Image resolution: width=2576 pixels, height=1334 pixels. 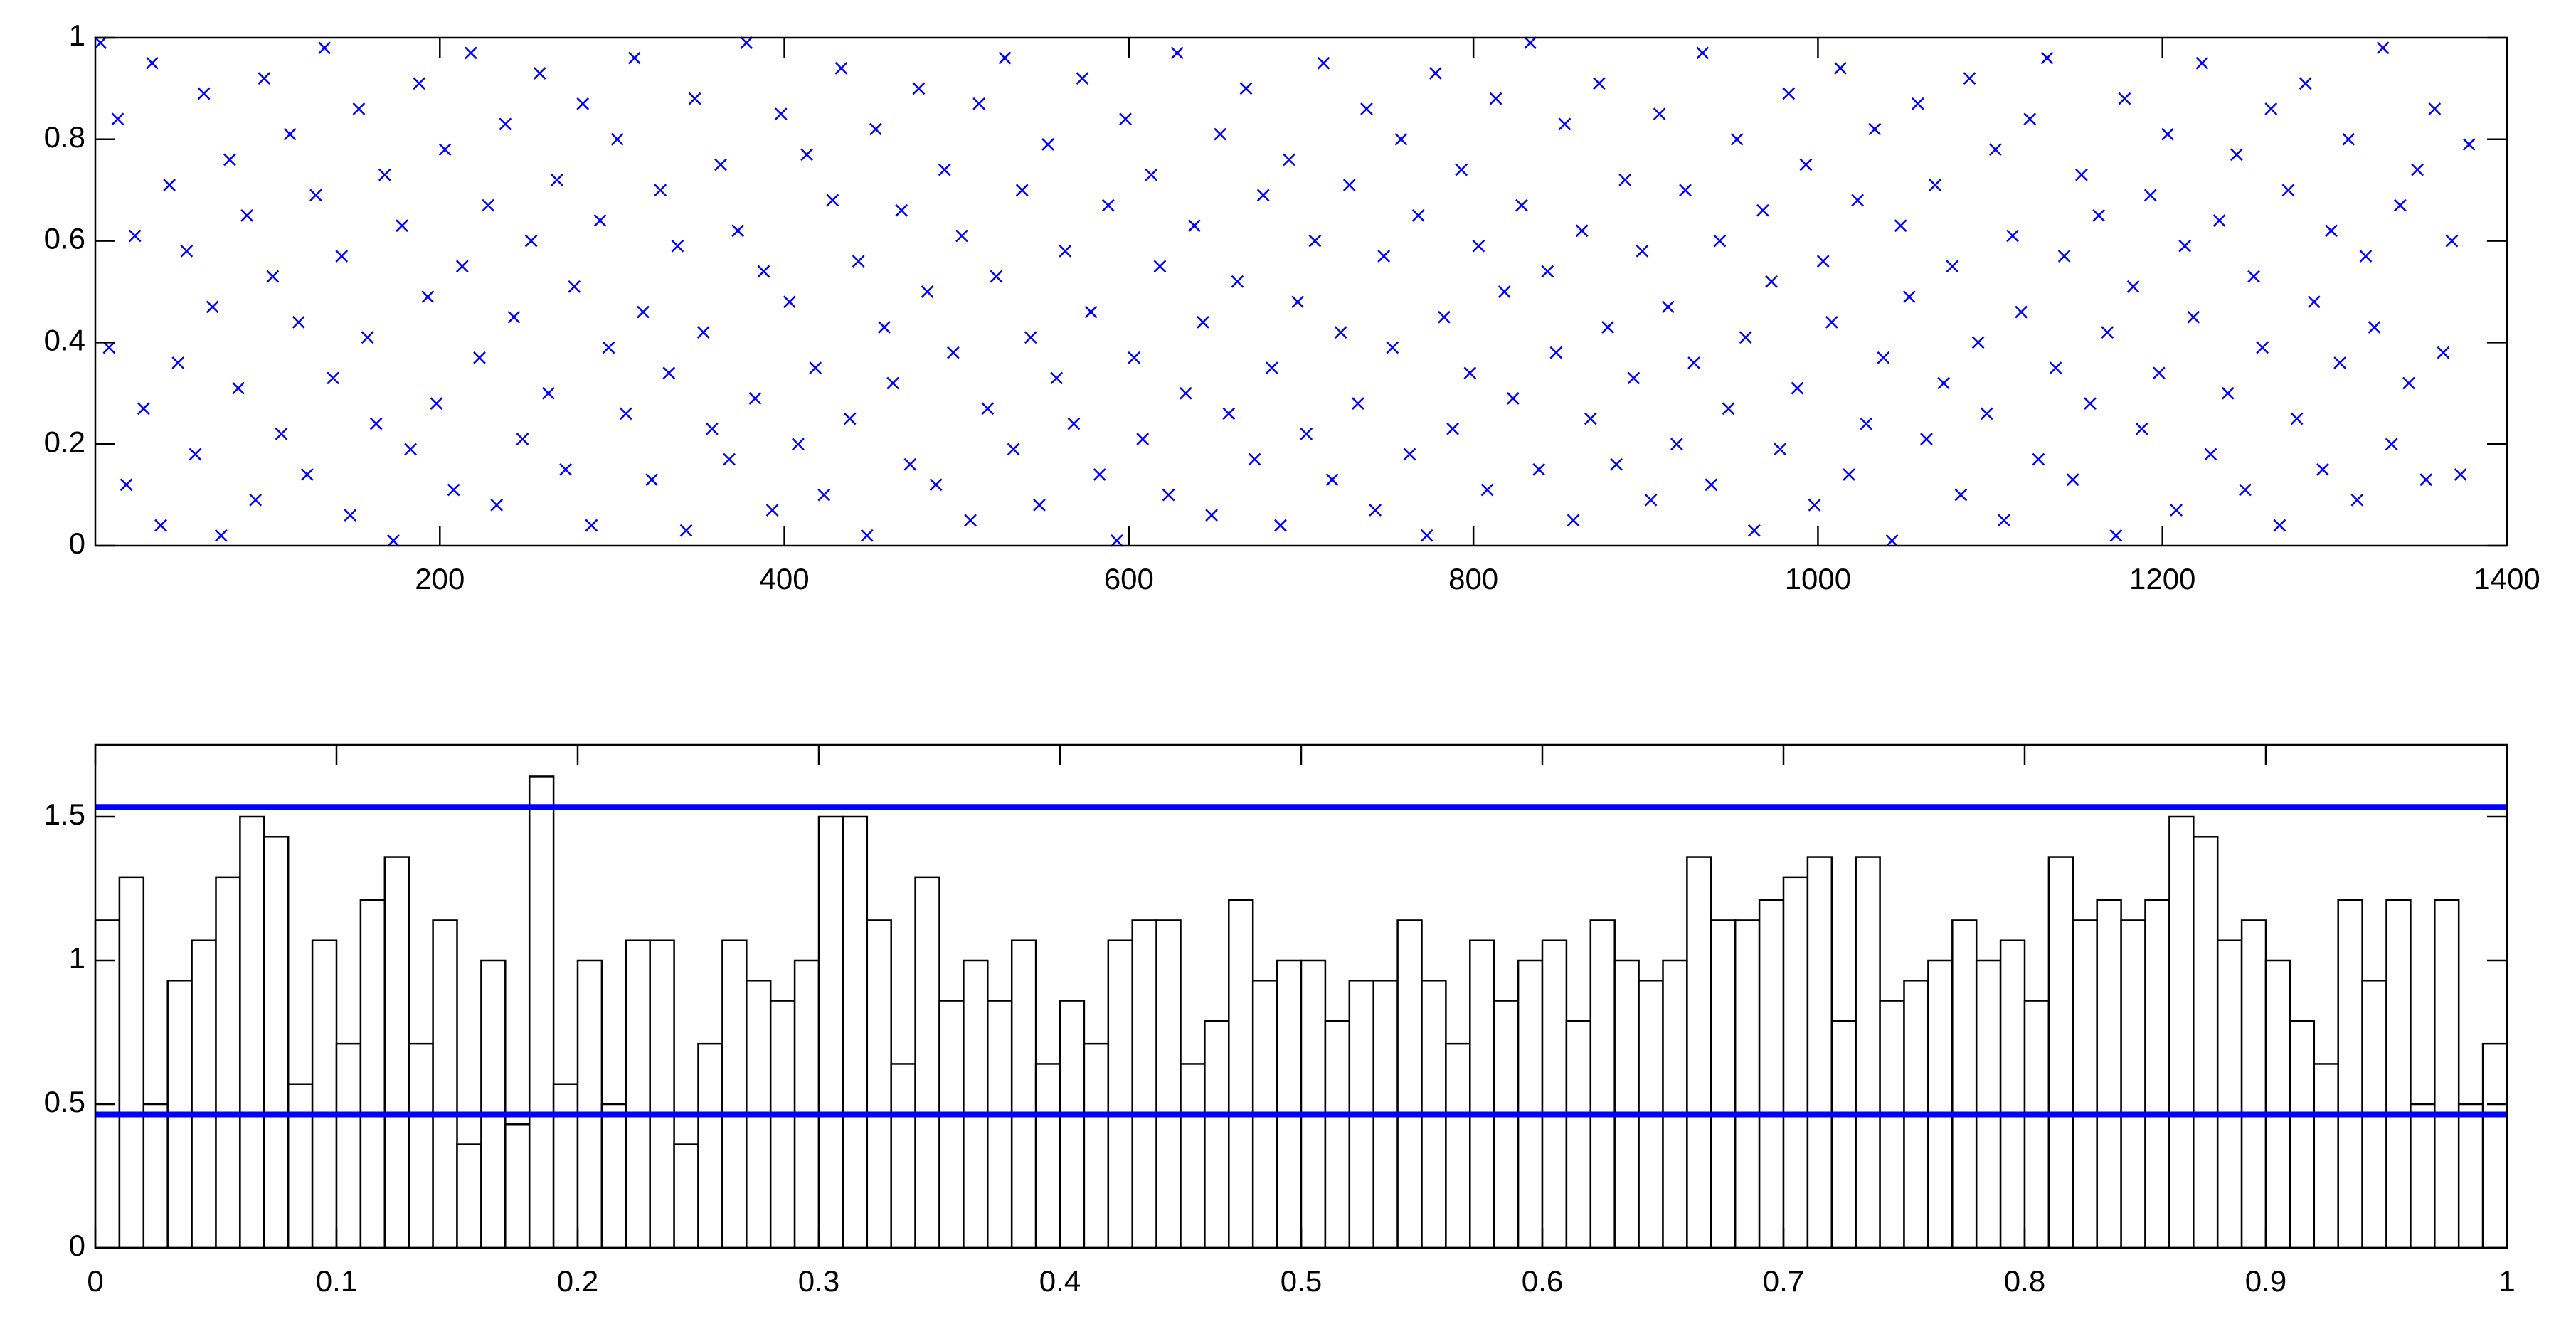 What do you see at coordinates (1818, 578) in the screenshot?
I see `x-tick-label: 1000` at bounding box center [1818, 578].